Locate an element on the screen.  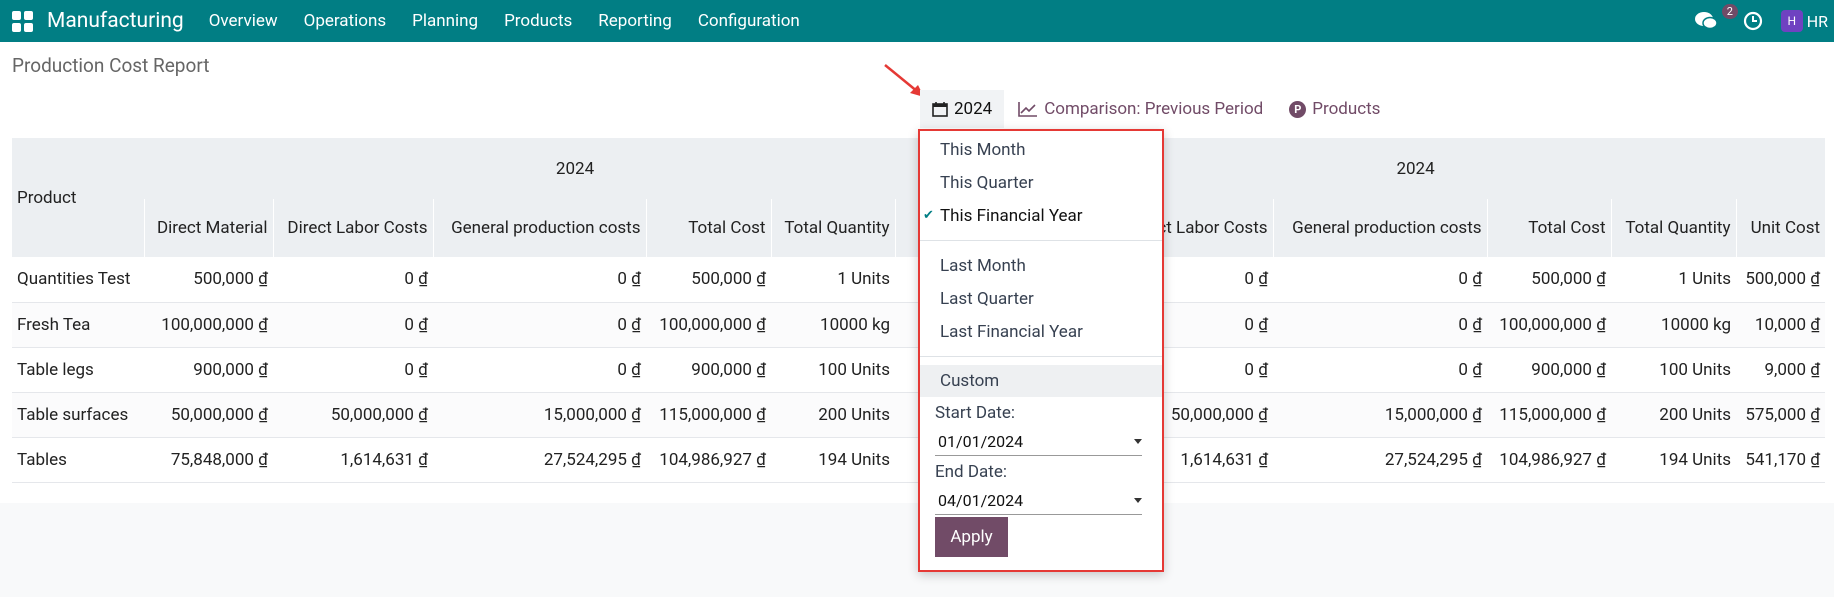
value-cell: 9,000 ₫ is located at coordinates (1781, 370).